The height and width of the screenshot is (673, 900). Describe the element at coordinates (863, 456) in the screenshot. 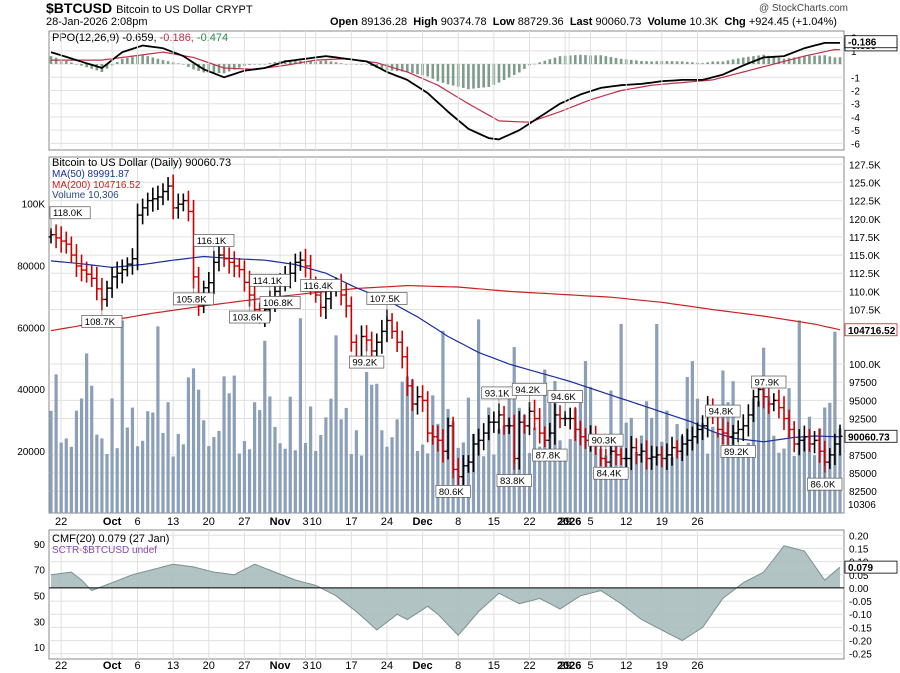

I see `price-tick-label: 87500` at that location.